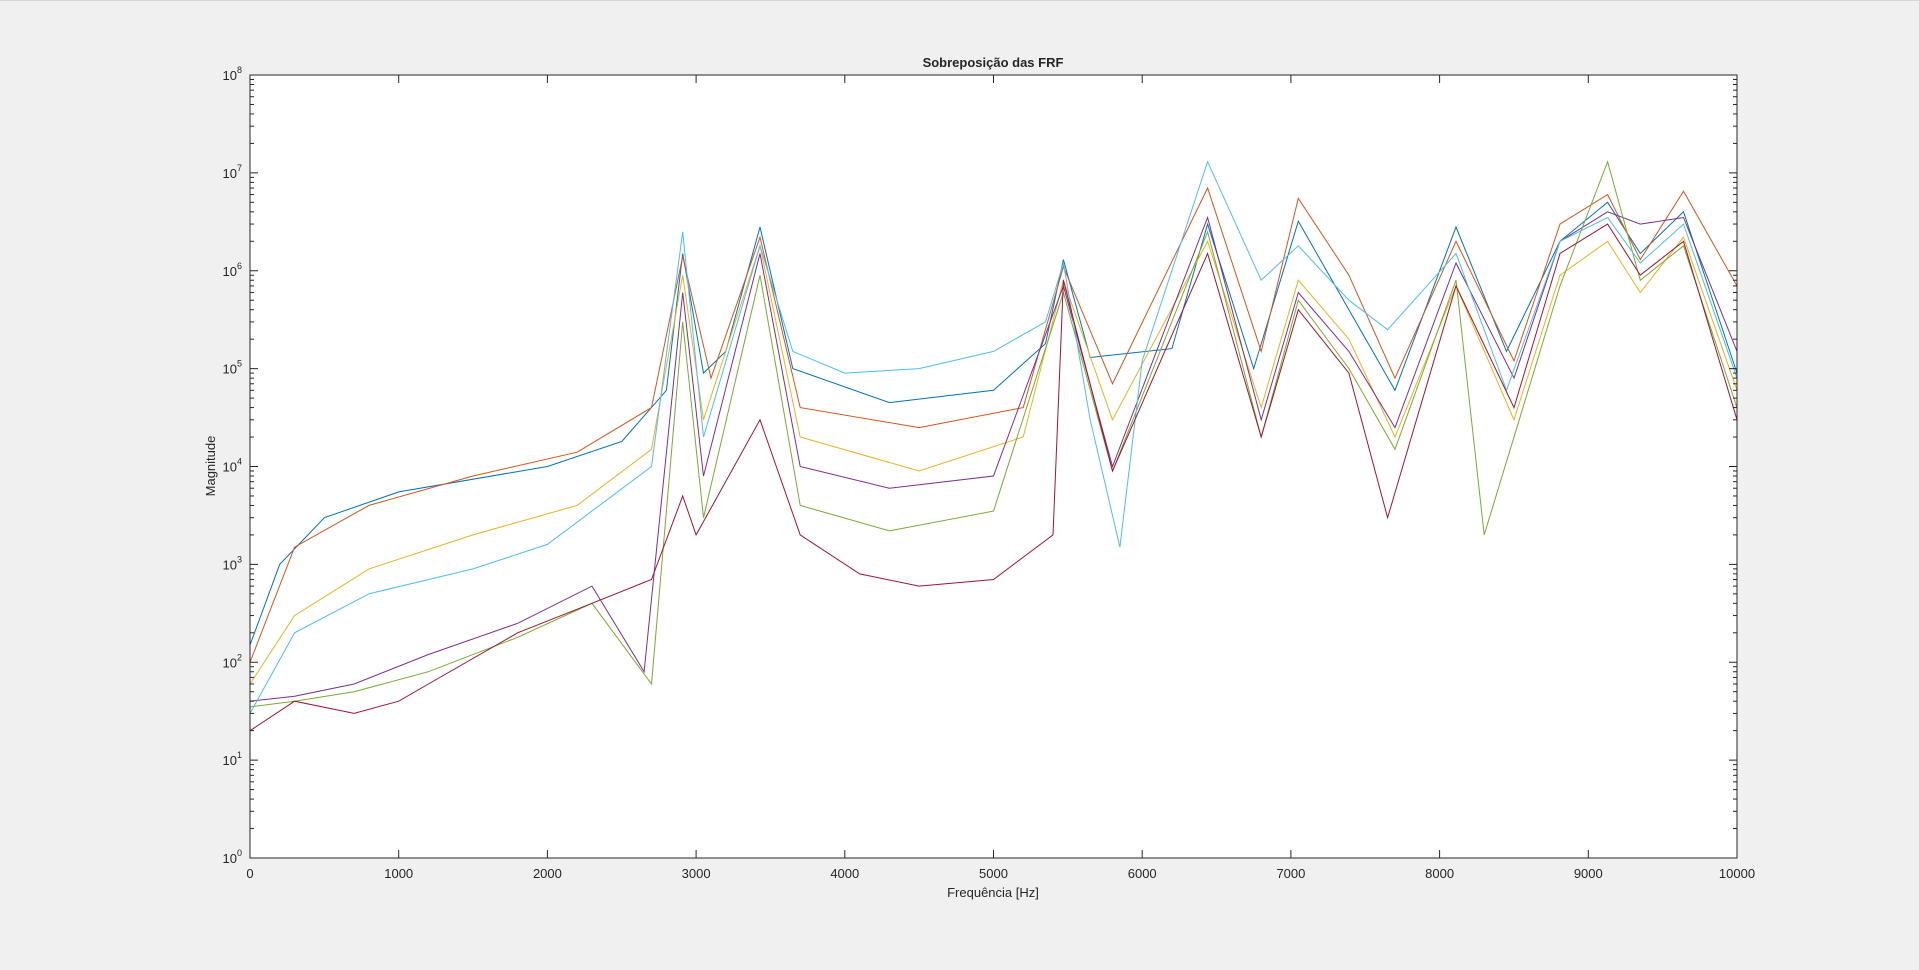 The width and height of the screenshot is (1919, 970). What do you see at coordinates (547, 873) in the screenshot?
I see `x-tick-label: 2000` at bounding box center [547, 873].